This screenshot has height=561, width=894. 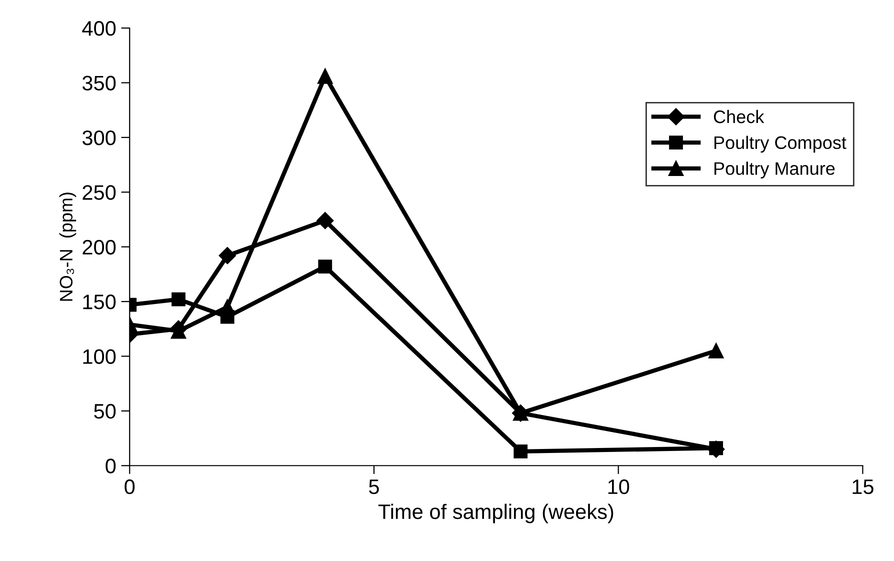 I want to click on legend-label: Poultry Compost, so click(x=780, y=144).